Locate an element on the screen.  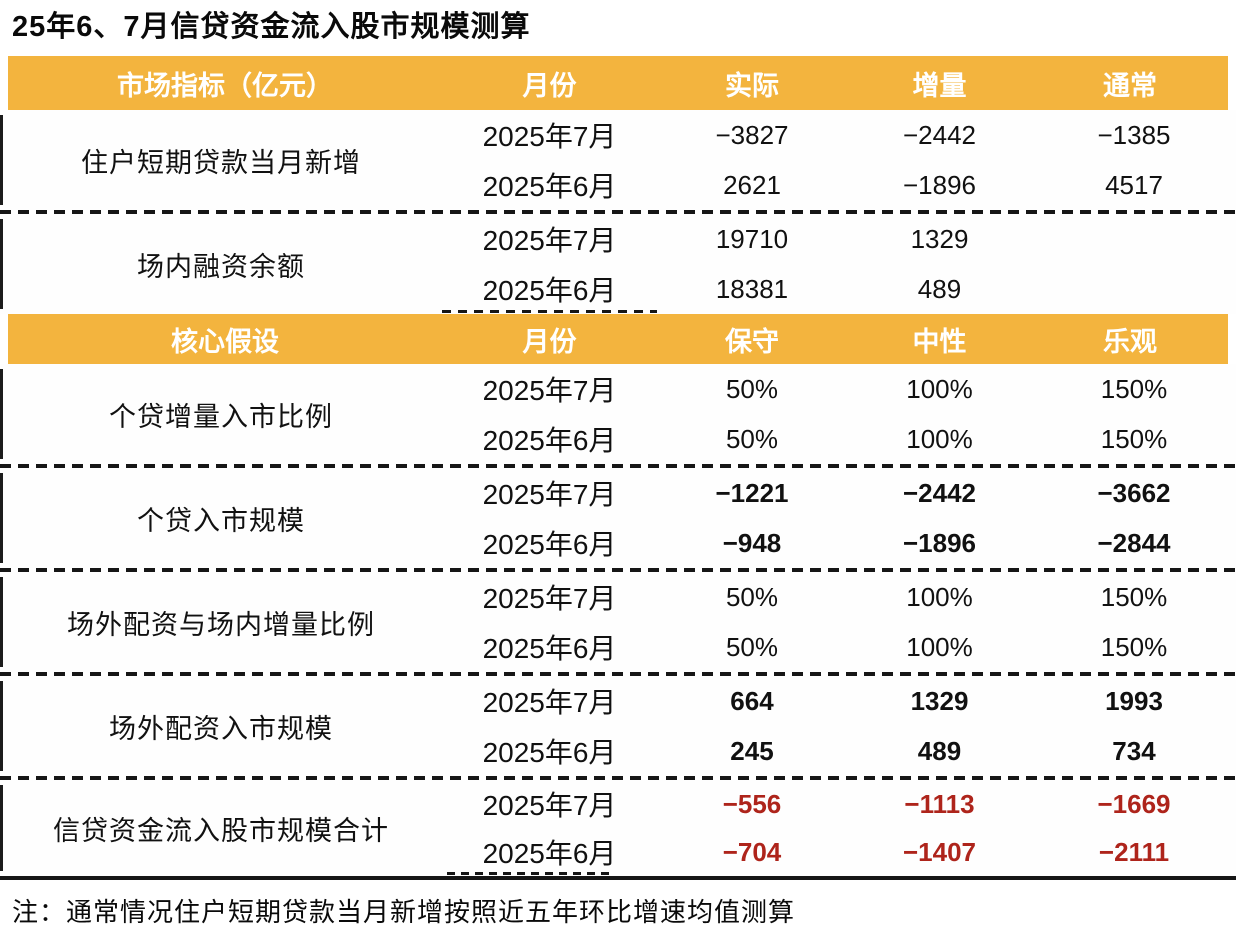
value-cell: −3662 is located at coordinates (1134, 492).